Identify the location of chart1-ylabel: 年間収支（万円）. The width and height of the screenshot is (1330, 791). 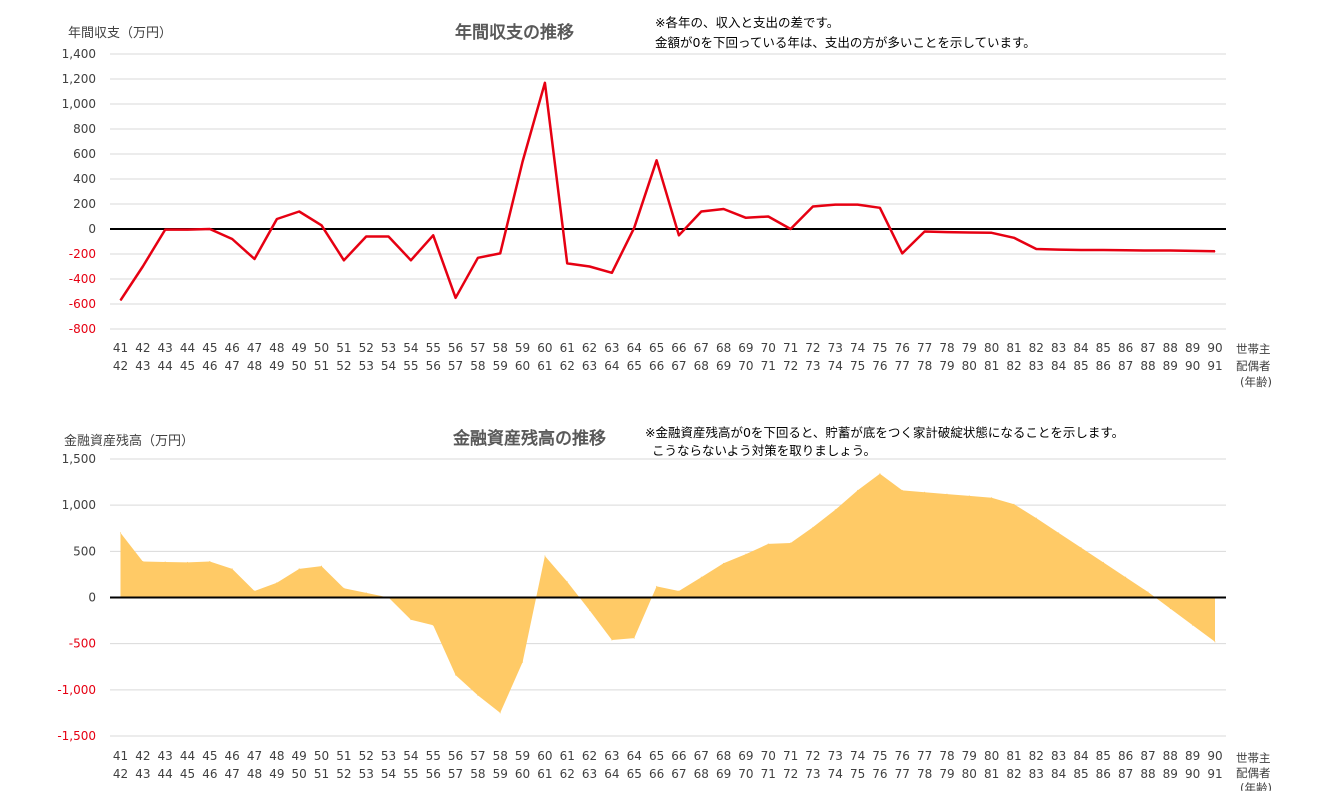
(120, 33).